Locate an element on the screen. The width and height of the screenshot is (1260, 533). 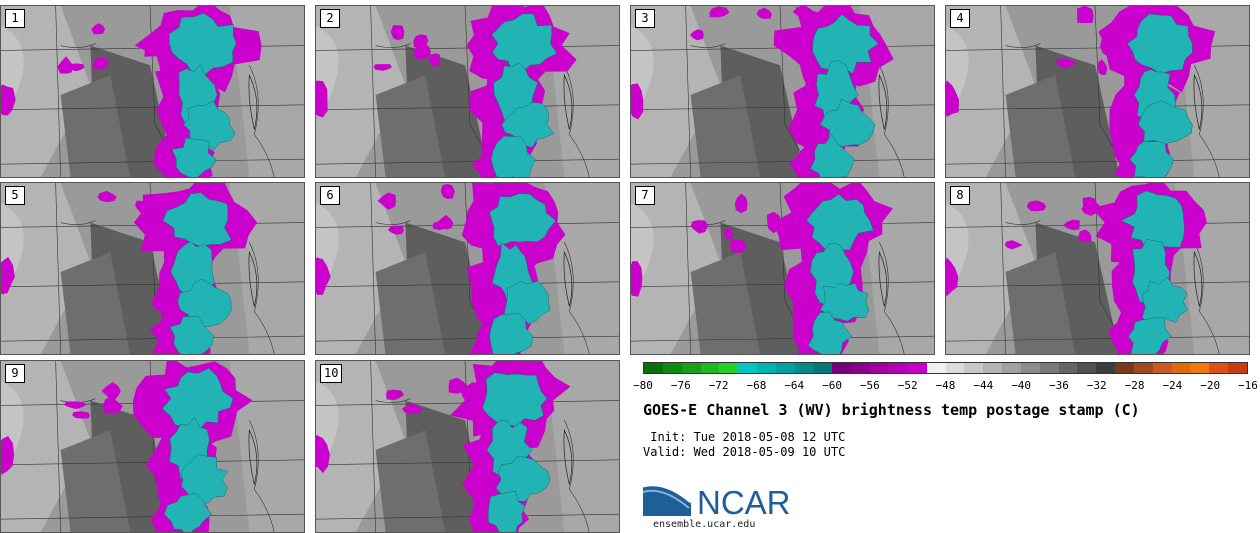
colorbar-tick-label: −44 is located at coordinates (983, 385).